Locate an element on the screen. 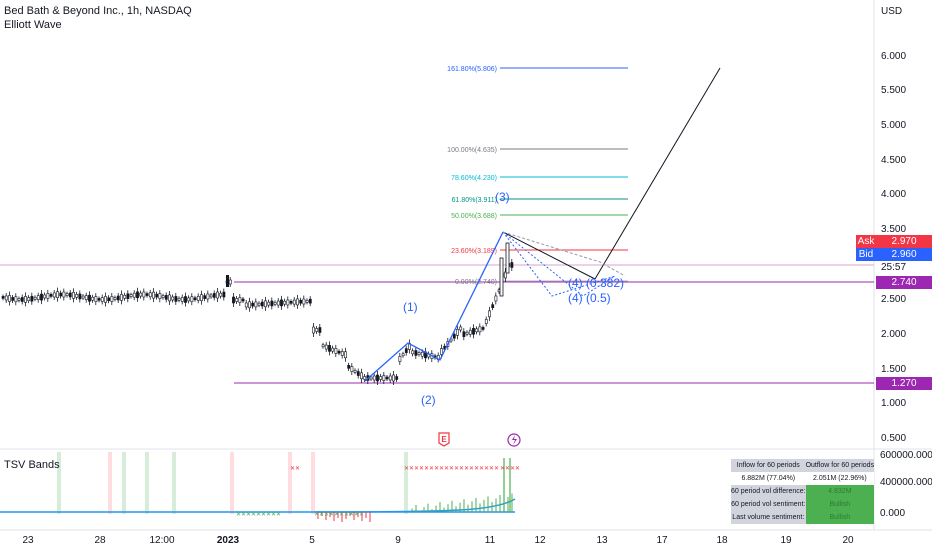  lightning-icon is located at coordinates (514, 440).